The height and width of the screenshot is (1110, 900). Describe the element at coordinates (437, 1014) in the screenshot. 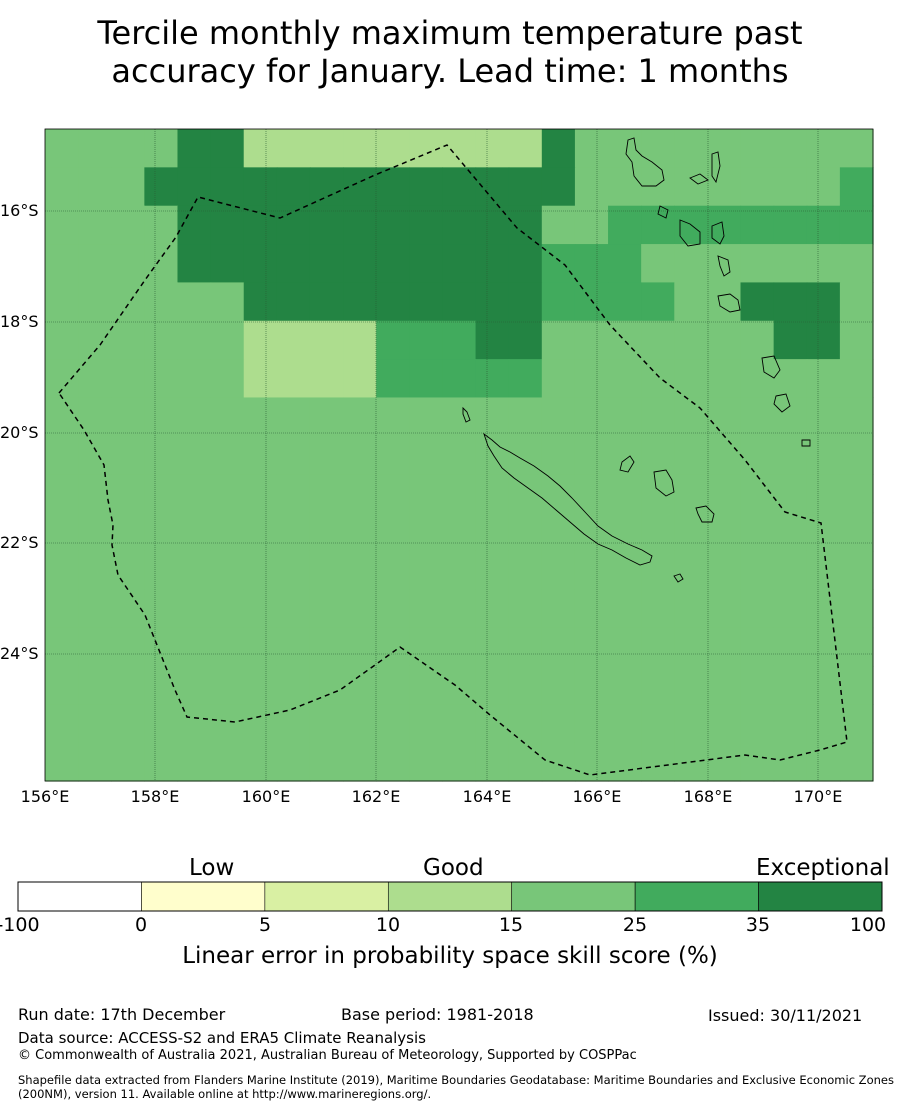

I see `base-period: Base period: 1981-2018` at that location.